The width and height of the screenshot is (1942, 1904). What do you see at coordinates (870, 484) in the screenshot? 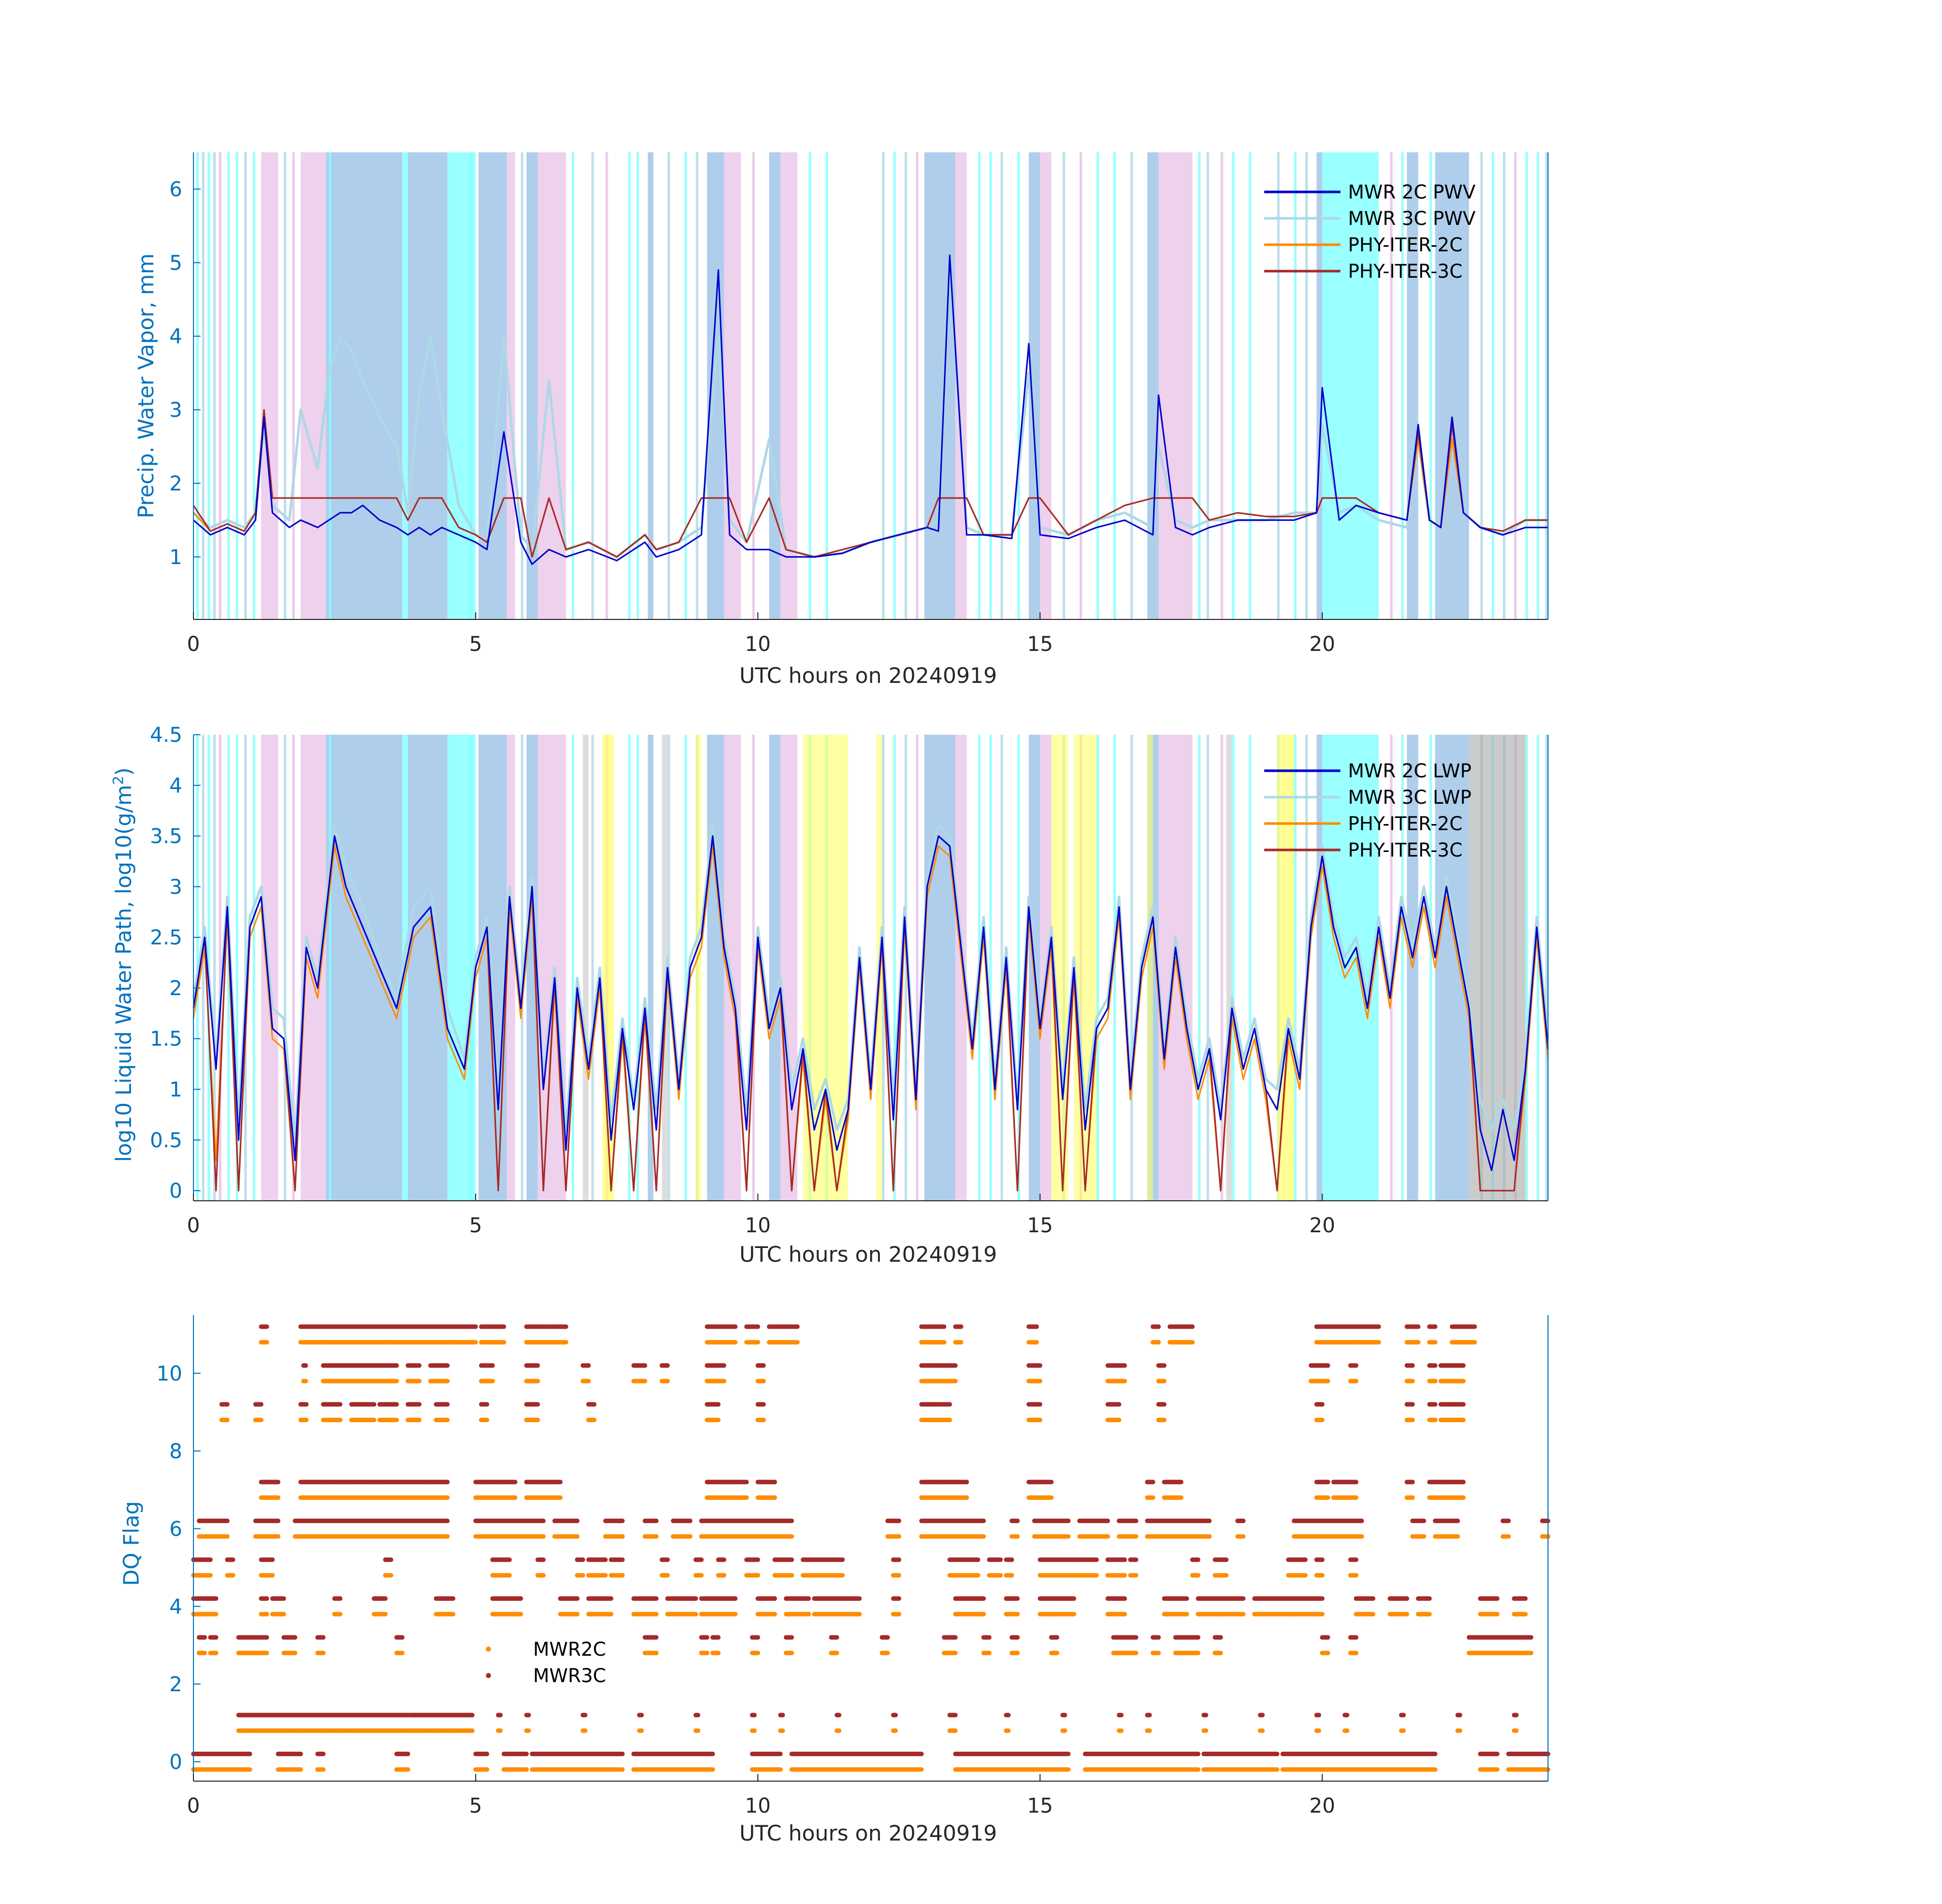
I see `series-line-phy3c` at bounding box center [870, 484].